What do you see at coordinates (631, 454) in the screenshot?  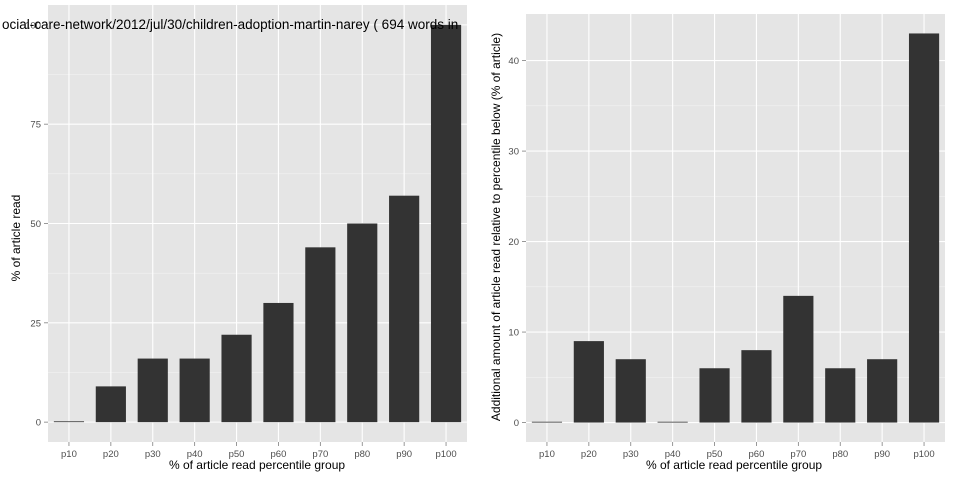 I see `right-x-tick-label: p30` at bounding box center [631, 454].